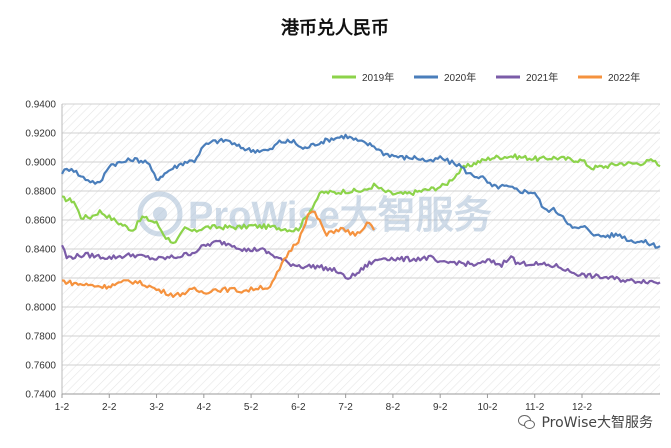 This screenshot has width=671, height=448. Describe the element at coordinates (40, 221) in the screenshot. I see `y-tick-label: 0.8600` at that location.